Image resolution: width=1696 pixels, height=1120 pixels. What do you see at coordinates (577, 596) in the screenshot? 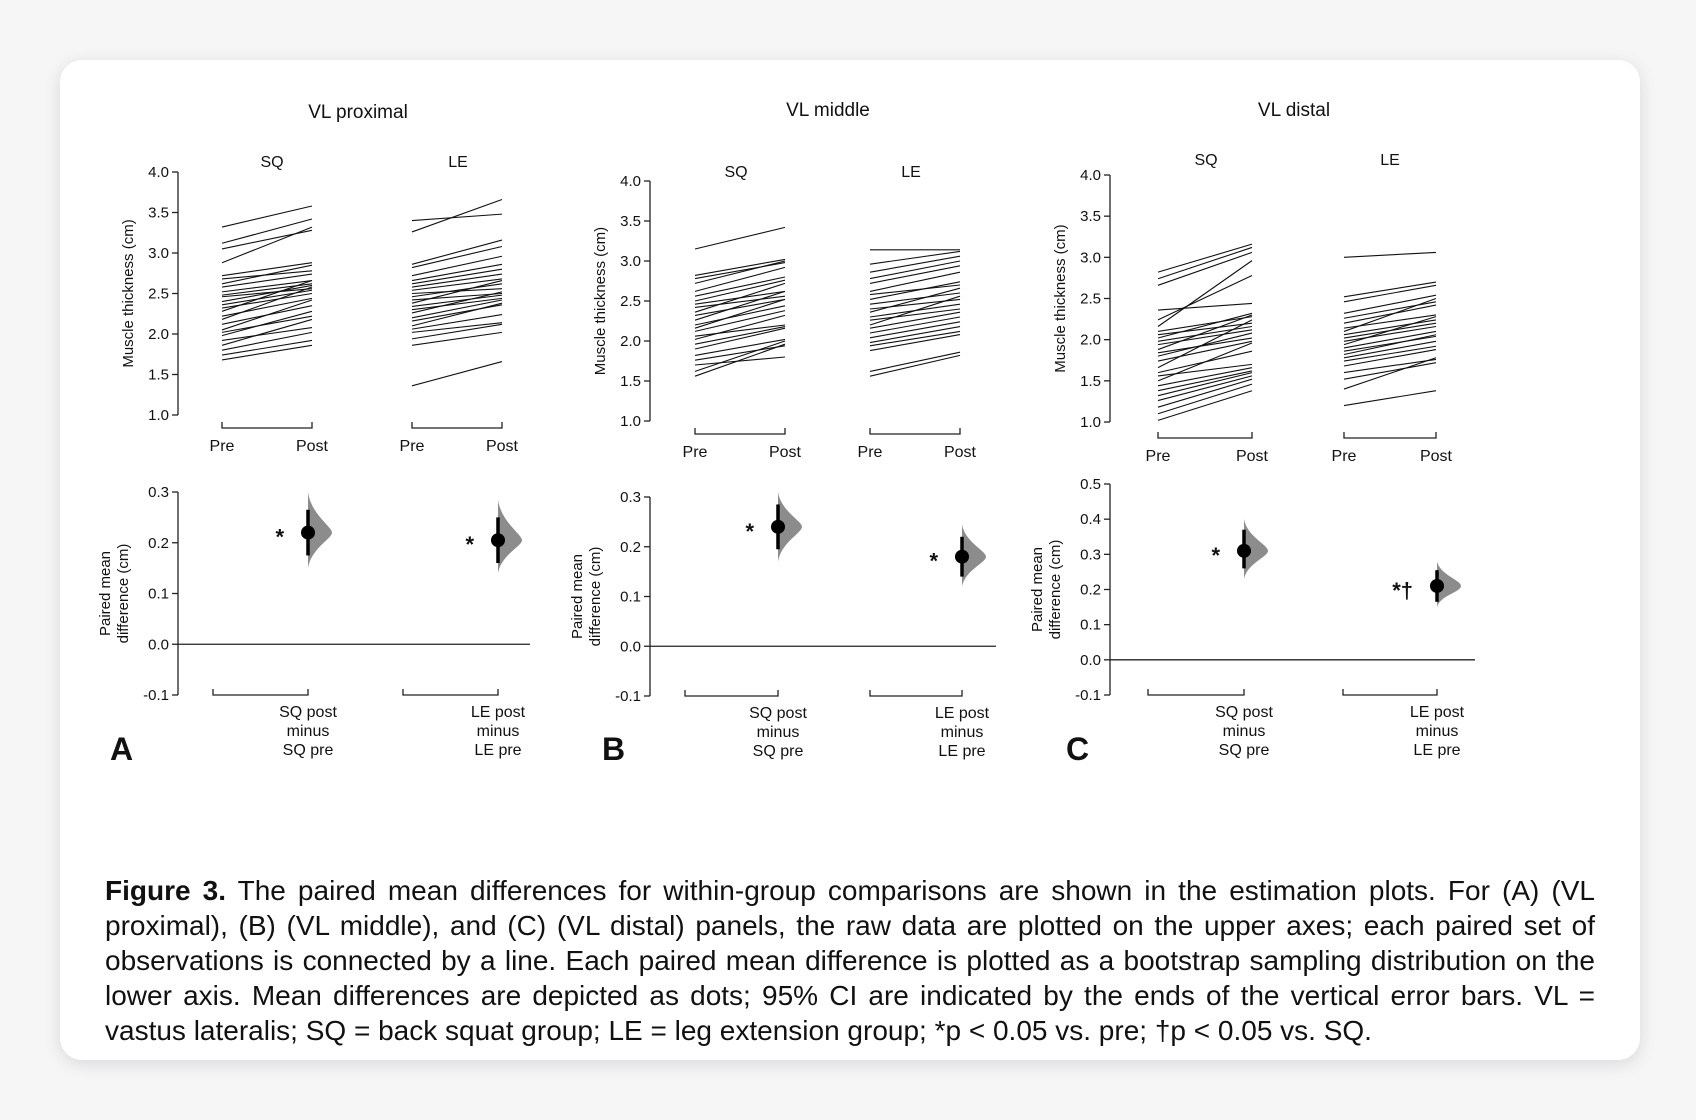
I see `lower-y-axis-label-line: Paired mean` at bounding box center [577, 596].